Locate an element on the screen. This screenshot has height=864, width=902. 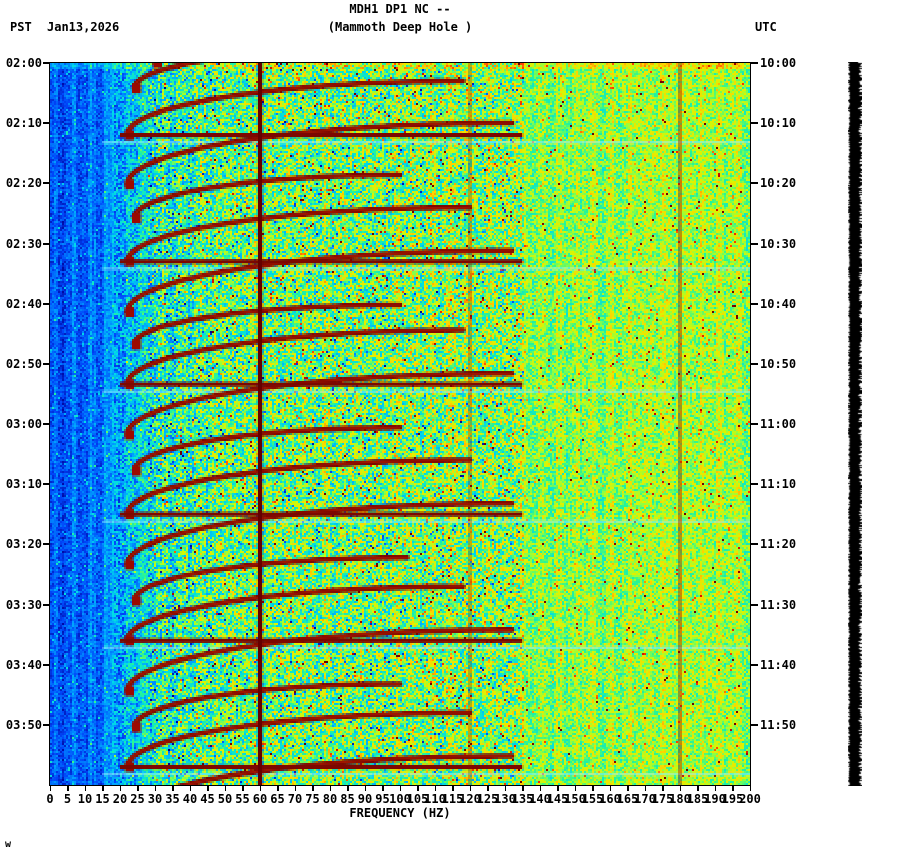
right-time-label: 11:10 is located at coordinates (778, 484).